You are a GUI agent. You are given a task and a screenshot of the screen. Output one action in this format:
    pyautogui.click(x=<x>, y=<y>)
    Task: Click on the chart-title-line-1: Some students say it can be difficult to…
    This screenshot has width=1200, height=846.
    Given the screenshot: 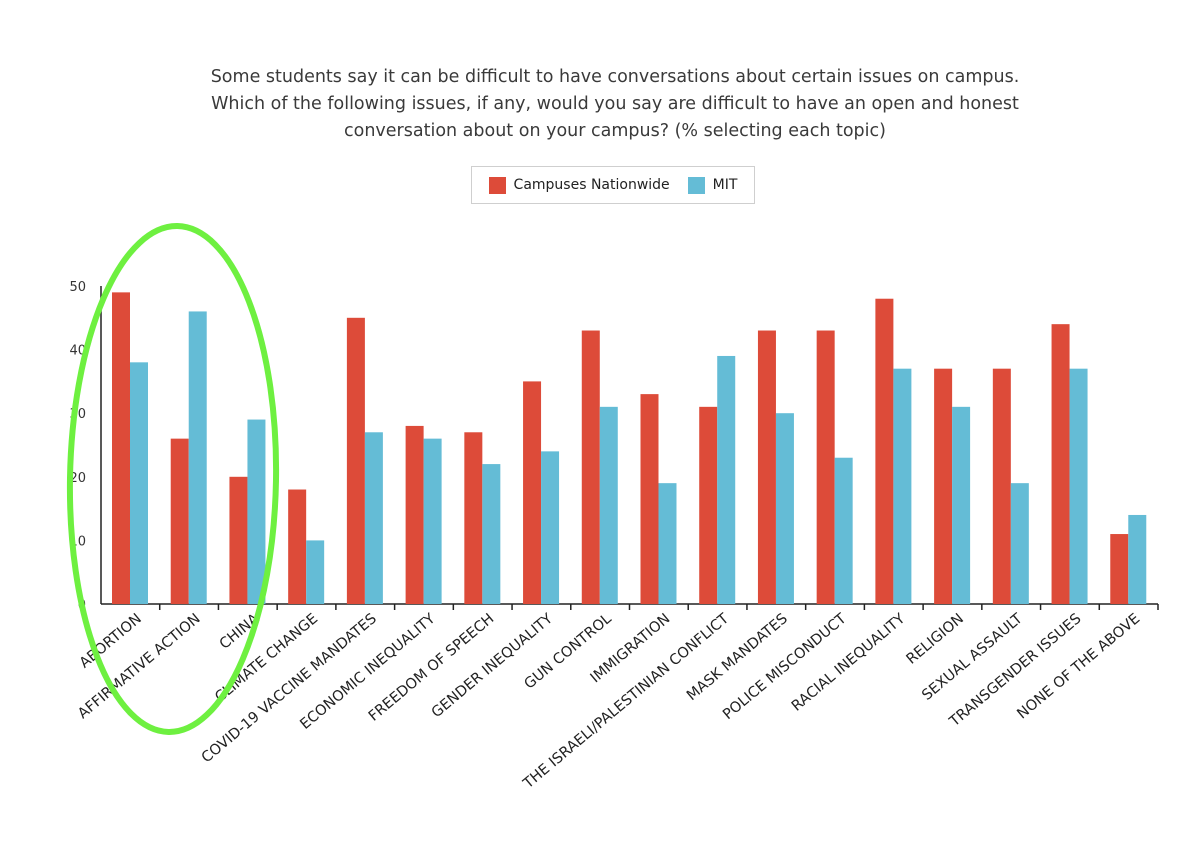 What is the action you would take?
    pyautogui.click(x=615, y=77)
    